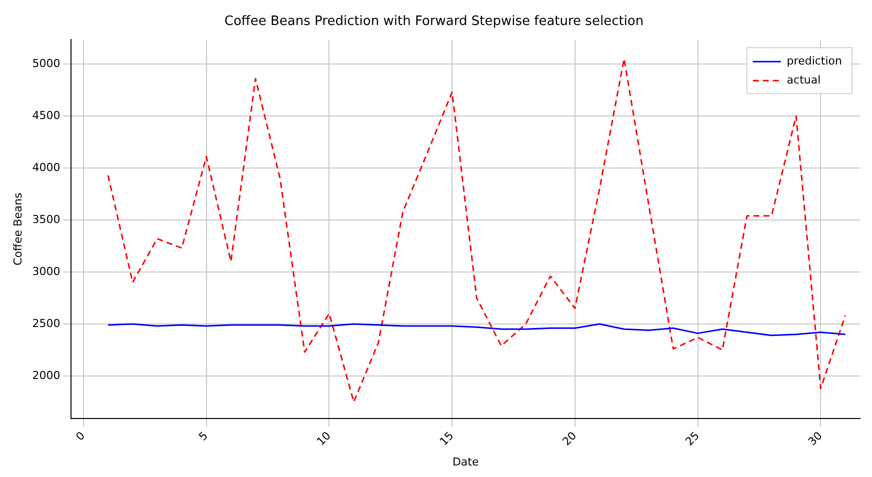 This screenshot has height=477, width=872. What do you see at coordinates (17, 229) in the screenshot?
I see `y-axis-title: Coffee Beans` at bounding box center [17, 229].